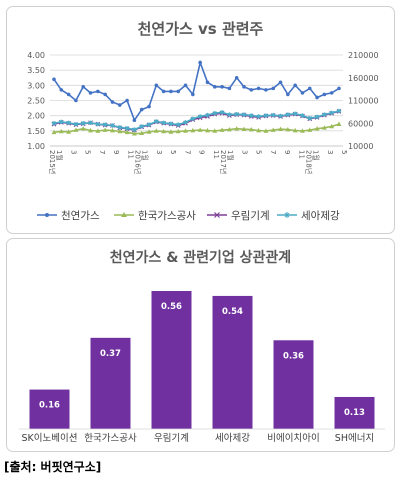 This screenshot has height=483, width=401. What do you see at coordinates (363, 101) in the screenshot?
I see `y-right-tick-label: 110000` at bounding box center [363, 101].